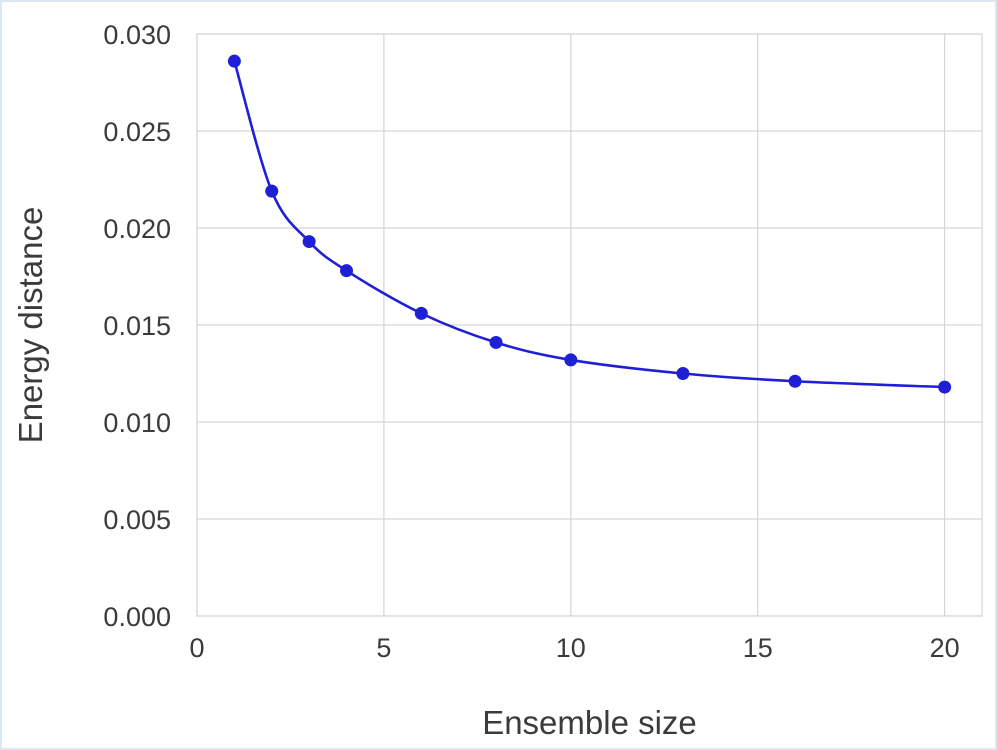 The image size is (997, 750). Describe the element at coordinates (137, 132) in the screenshot. I see `y-tick-label: 0.025` at that location.